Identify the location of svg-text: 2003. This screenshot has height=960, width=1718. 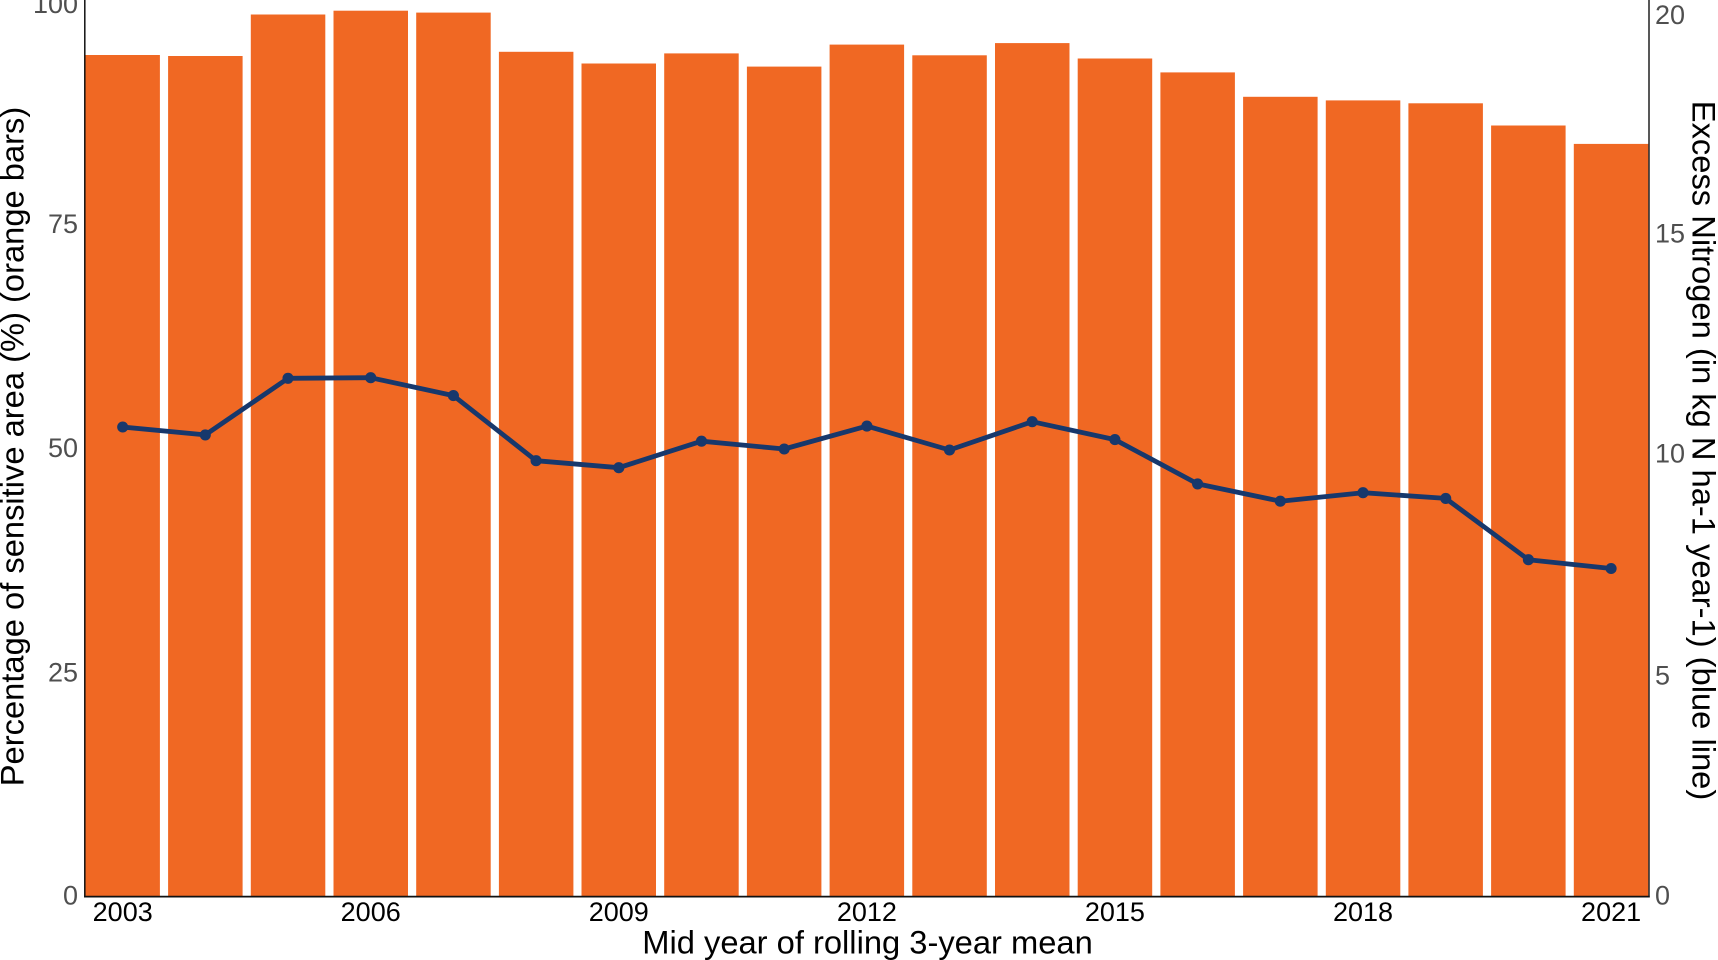
(123, 912).